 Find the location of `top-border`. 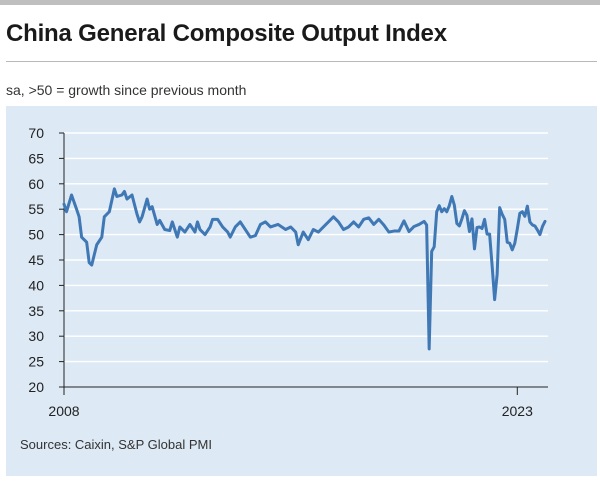

top-border is located at coordinates (300, 2).